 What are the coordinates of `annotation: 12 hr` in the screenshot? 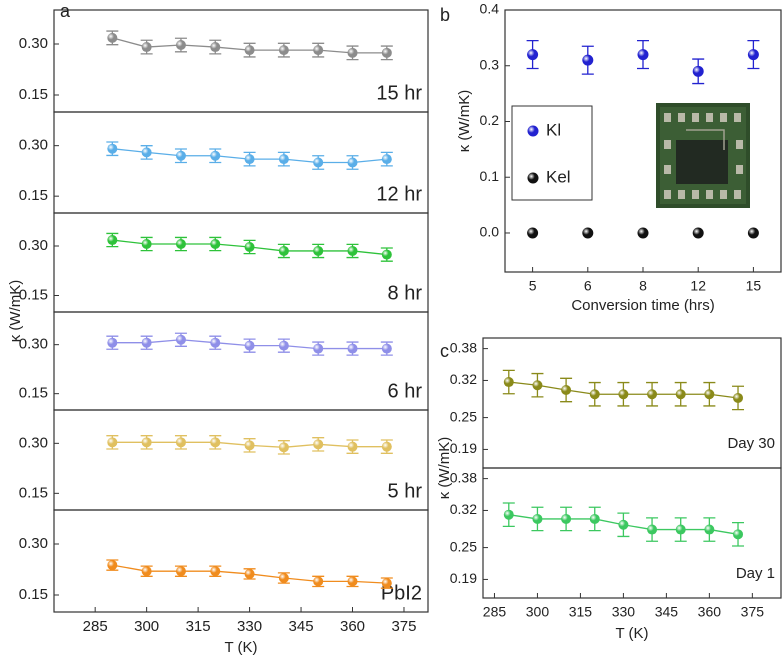 It's located at (399, 194).